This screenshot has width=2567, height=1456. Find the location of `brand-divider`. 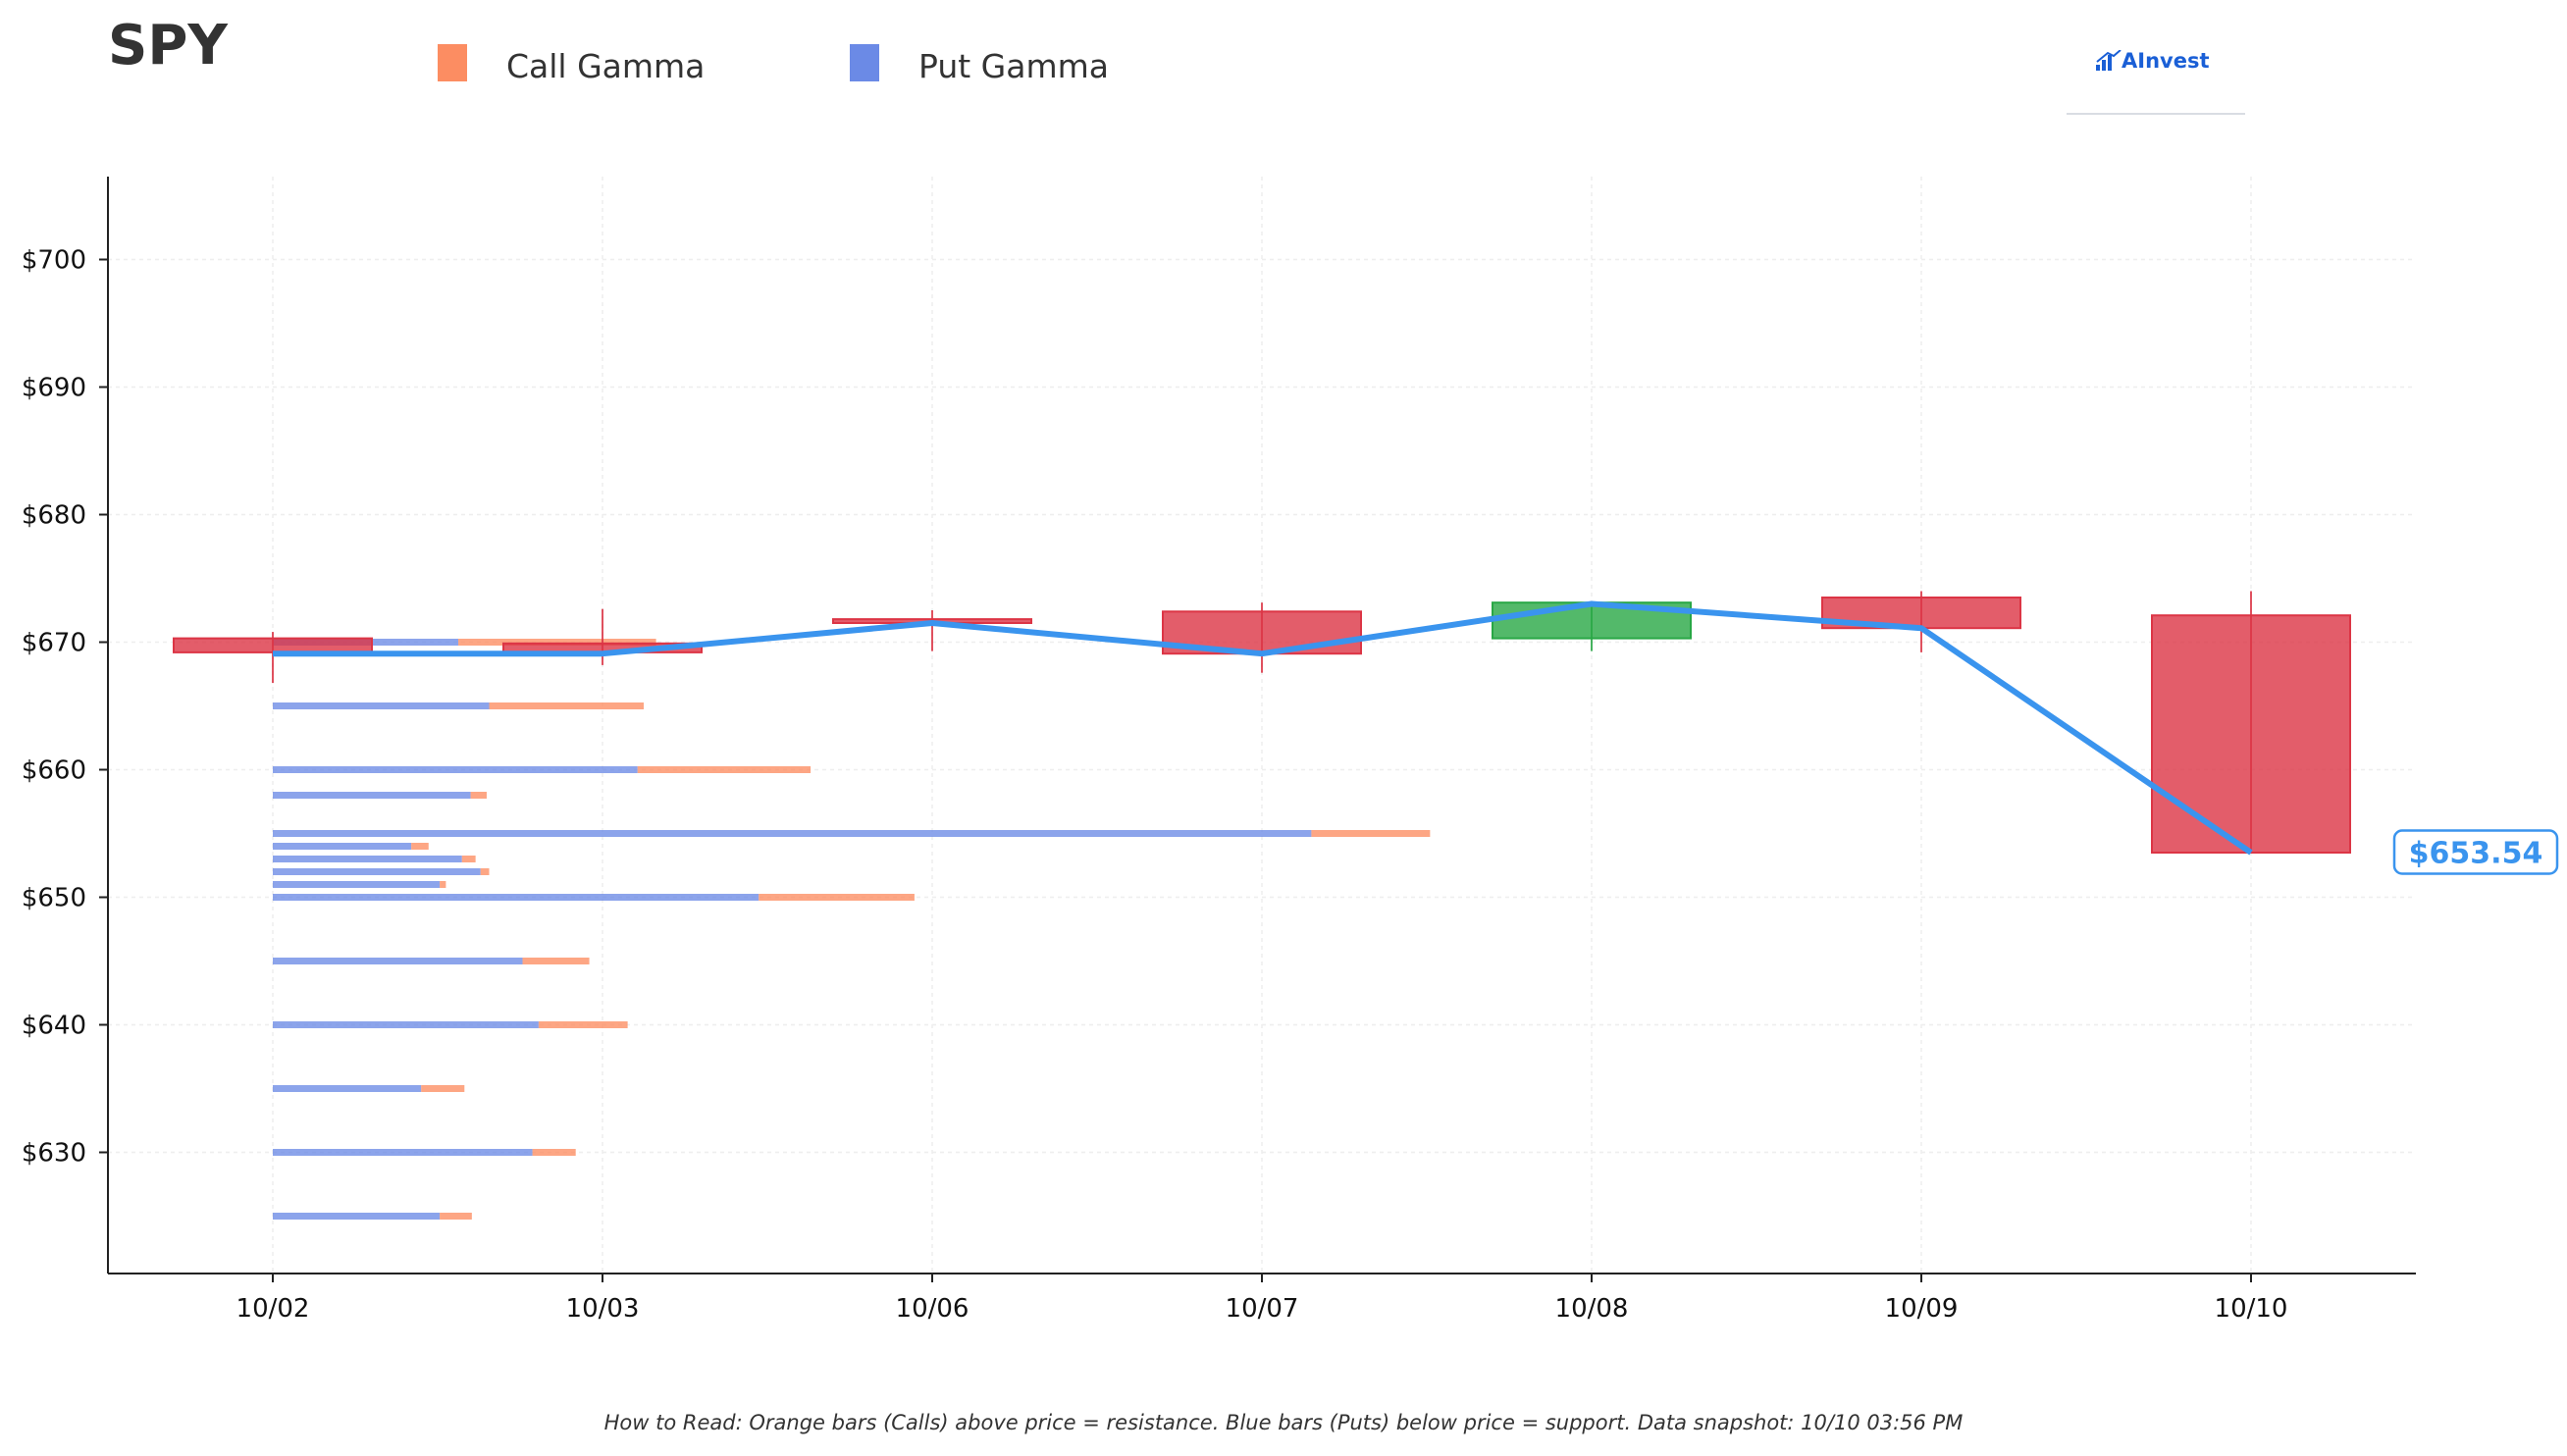

brand-divider is located at coordinates (2156, 114).